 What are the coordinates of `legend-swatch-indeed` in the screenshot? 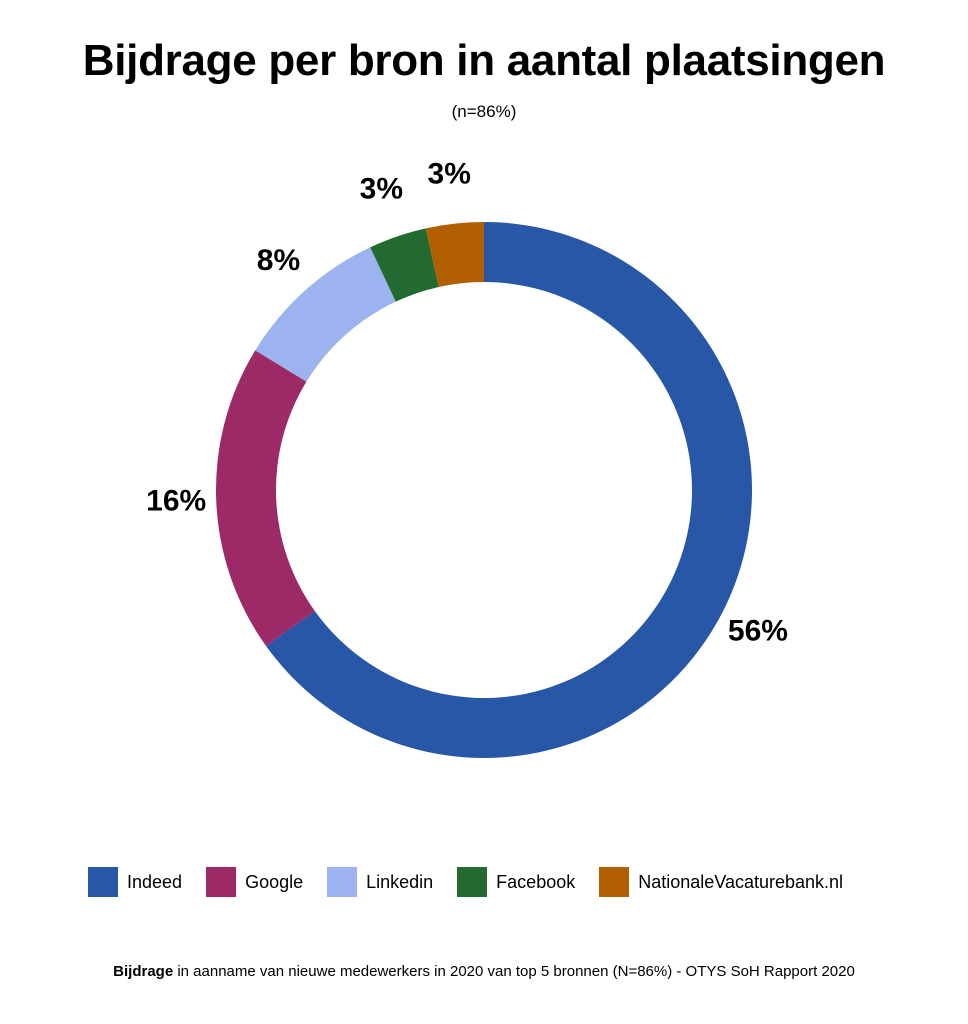 It's located at (103, 882).